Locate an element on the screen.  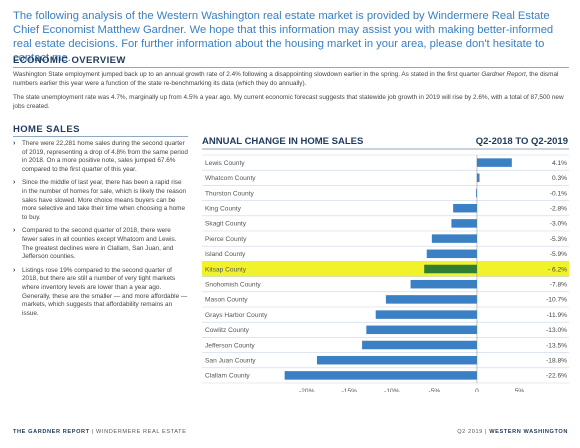
value-label: -5.3% is located at coordinates (558, 239).